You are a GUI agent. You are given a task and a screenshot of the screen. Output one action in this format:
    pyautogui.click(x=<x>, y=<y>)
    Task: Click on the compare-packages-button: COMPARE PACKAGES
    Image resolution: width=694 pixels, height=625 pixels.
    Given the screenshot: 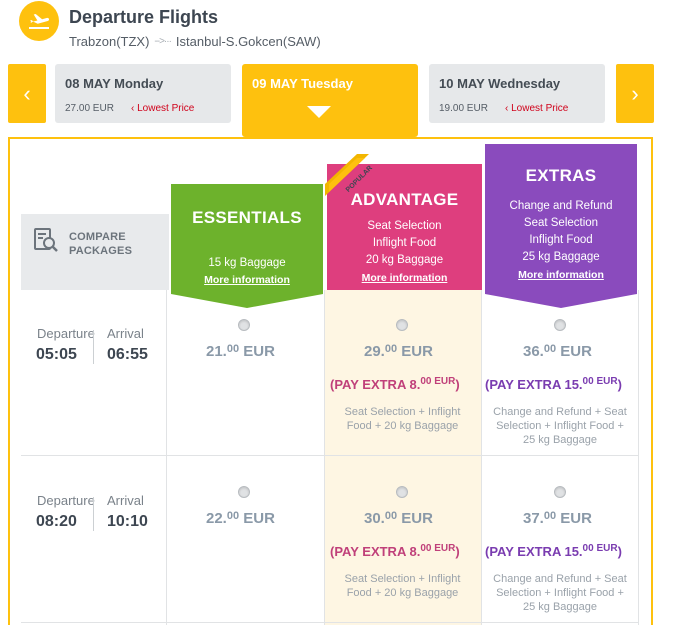 What is the action you would take?
    pyautogui.click(x=95, y=252)
    